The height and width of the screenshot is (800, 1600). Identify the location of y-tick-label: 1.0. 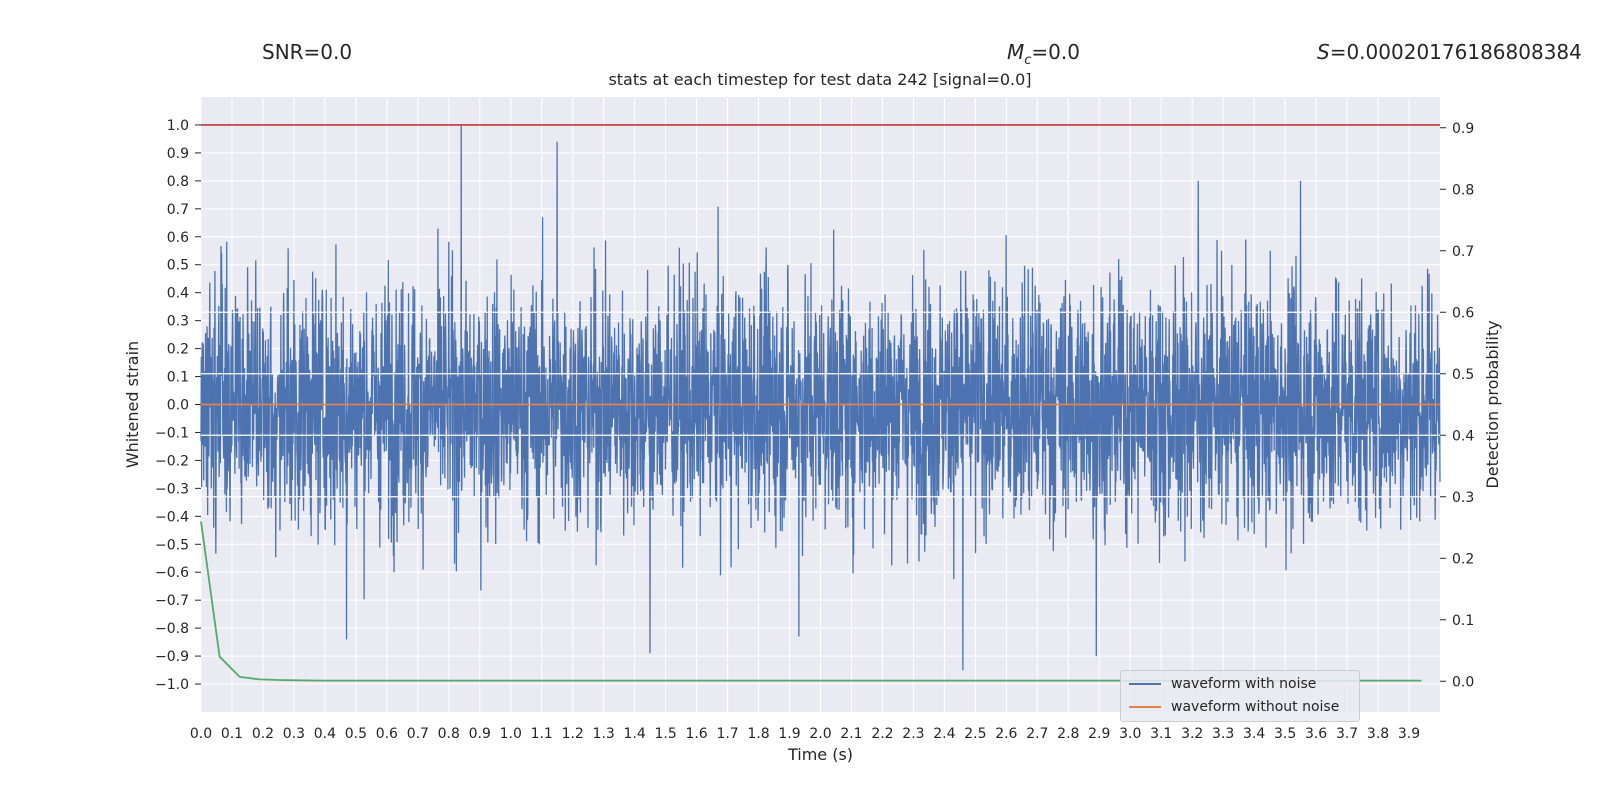
(178, 126).